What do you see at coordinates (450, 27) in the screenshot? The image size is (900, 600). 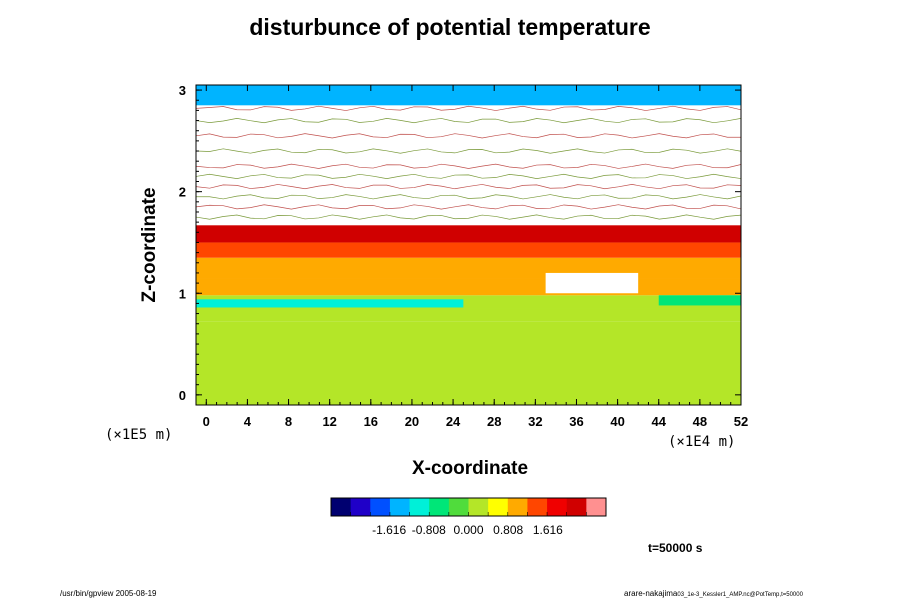 I see `chart-title: disturbunce of potential temperature` at bounding box center [450, 27].